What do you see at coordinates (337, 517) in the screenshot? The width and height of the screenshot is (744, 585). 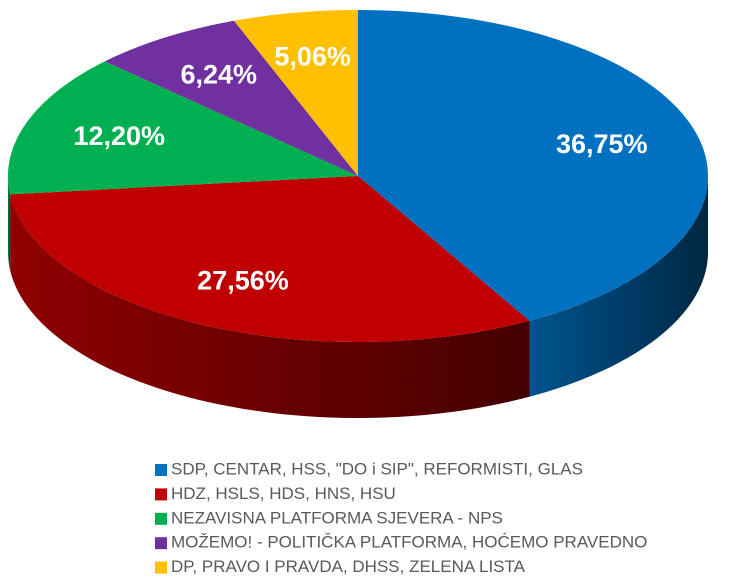 I see `legend-label: NEZAVISNA PLATFORMA SJEVERA - NPS` at bounding box center [337, 517].